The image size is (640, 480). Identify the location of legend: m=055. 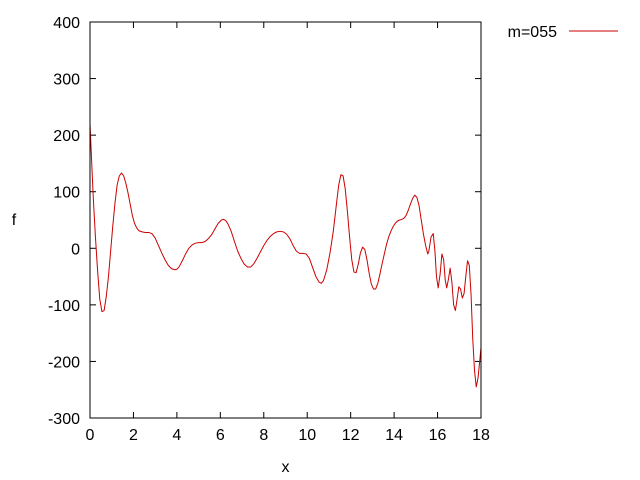
(563, 32).